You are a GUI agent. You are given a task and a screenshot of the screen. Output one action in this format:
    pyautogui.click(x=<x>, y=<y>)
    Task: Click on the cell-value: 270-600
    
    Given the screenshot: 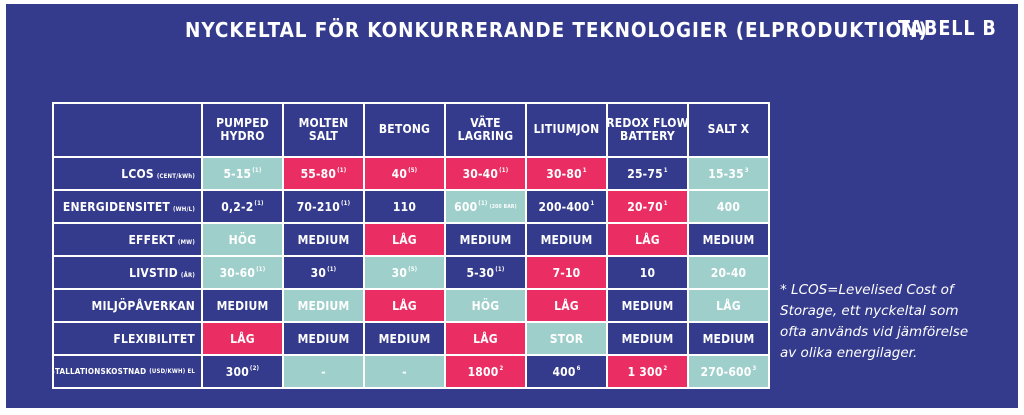 What is the action you would take?
    pyautogui.click(x=726, y=371)
    